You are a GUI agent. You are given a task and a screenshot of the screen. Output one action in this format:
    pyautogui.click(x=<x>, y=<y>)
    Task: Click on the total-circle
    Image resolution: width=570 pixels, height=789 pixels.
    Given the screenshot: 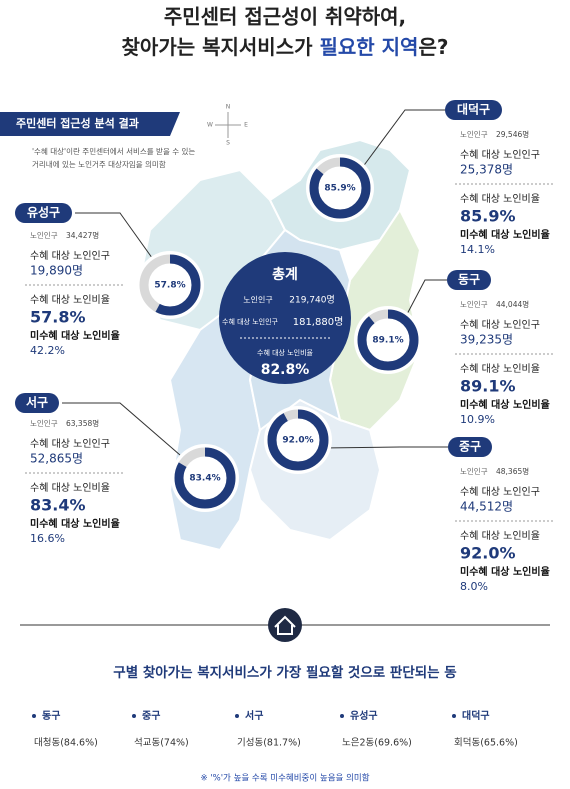 What is the action you would take?
    pyautogui.click(x=285, y=318)
    